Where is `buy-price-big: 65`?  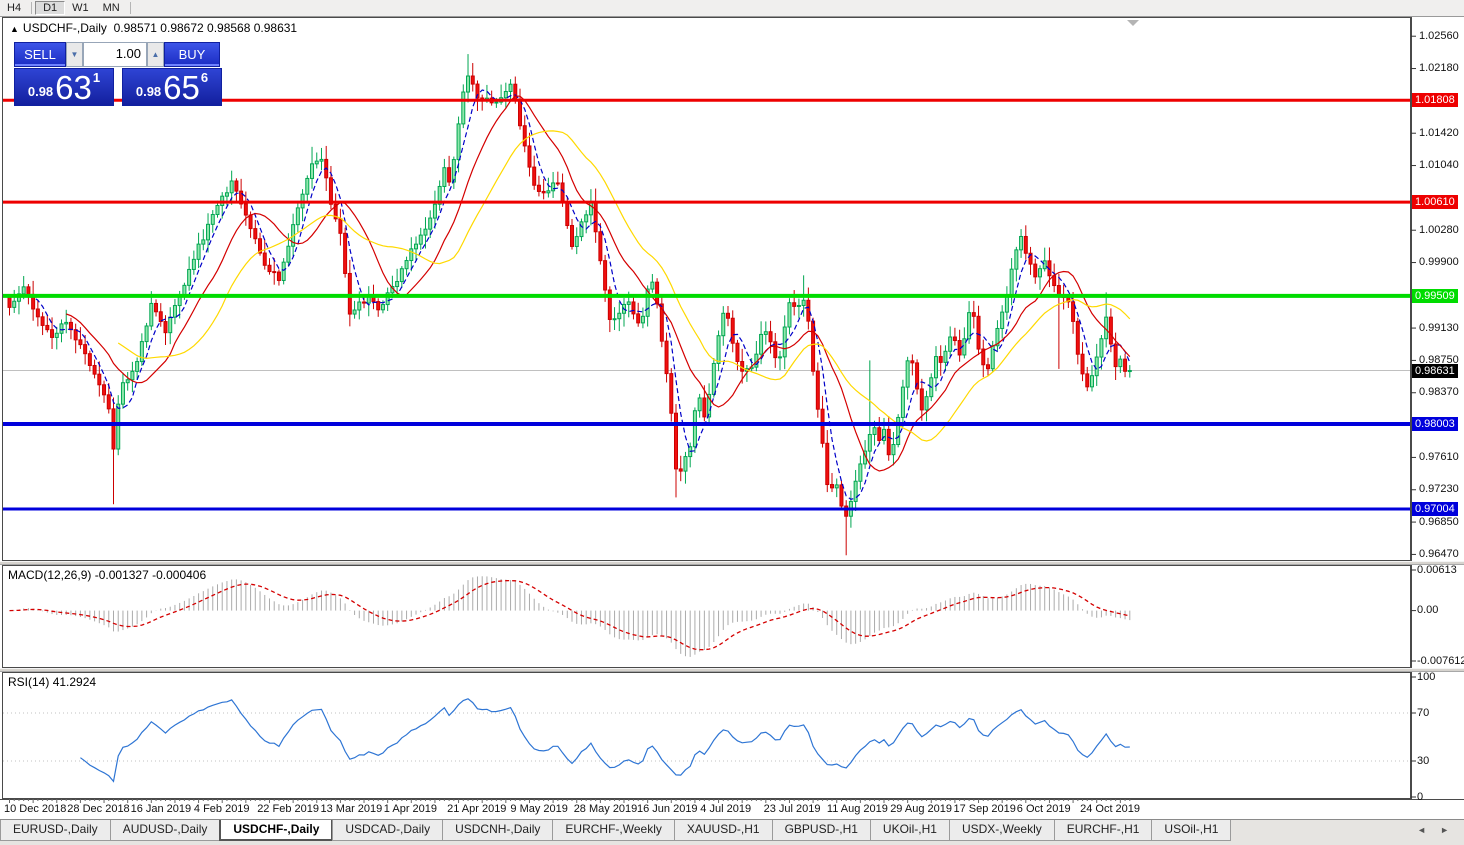 buy-price-big: 65 is located at coordinates (181, 87).